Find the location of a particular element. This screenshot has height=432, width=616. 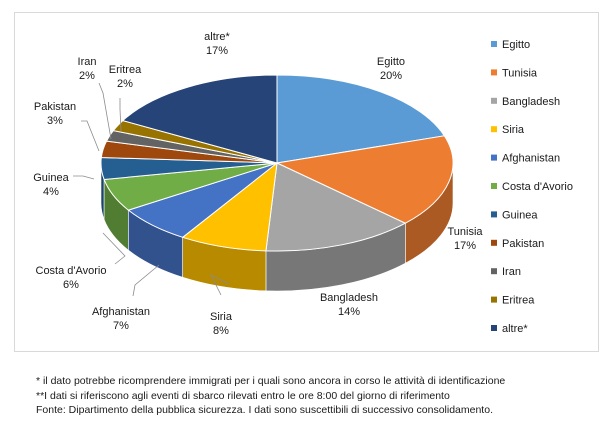

pie-slice-altre is located at coordinates (199, 119).